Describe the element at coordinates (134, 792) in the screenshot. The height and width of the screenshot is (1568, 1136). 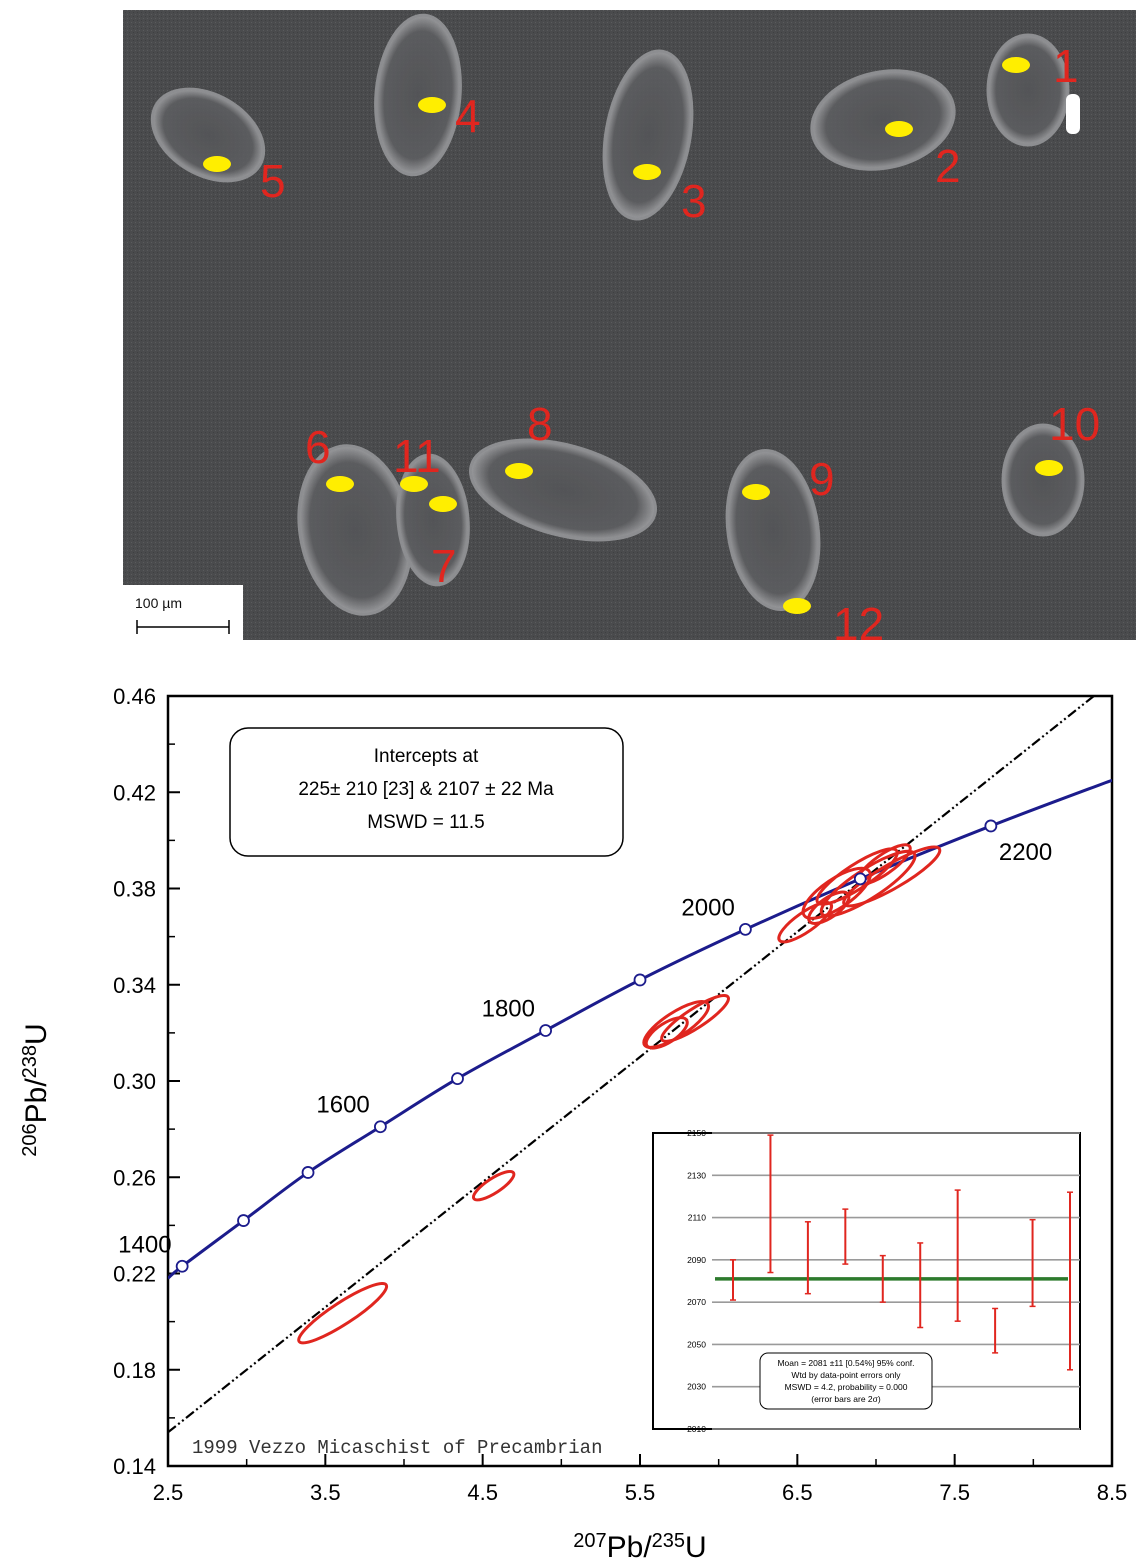
I see `y-tick-label: 0.42` at that location.